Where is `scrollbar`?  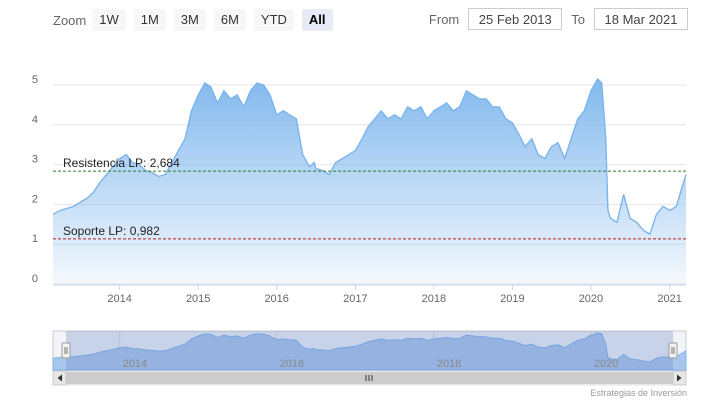
scrollbar is located at coordinates (369, 378).